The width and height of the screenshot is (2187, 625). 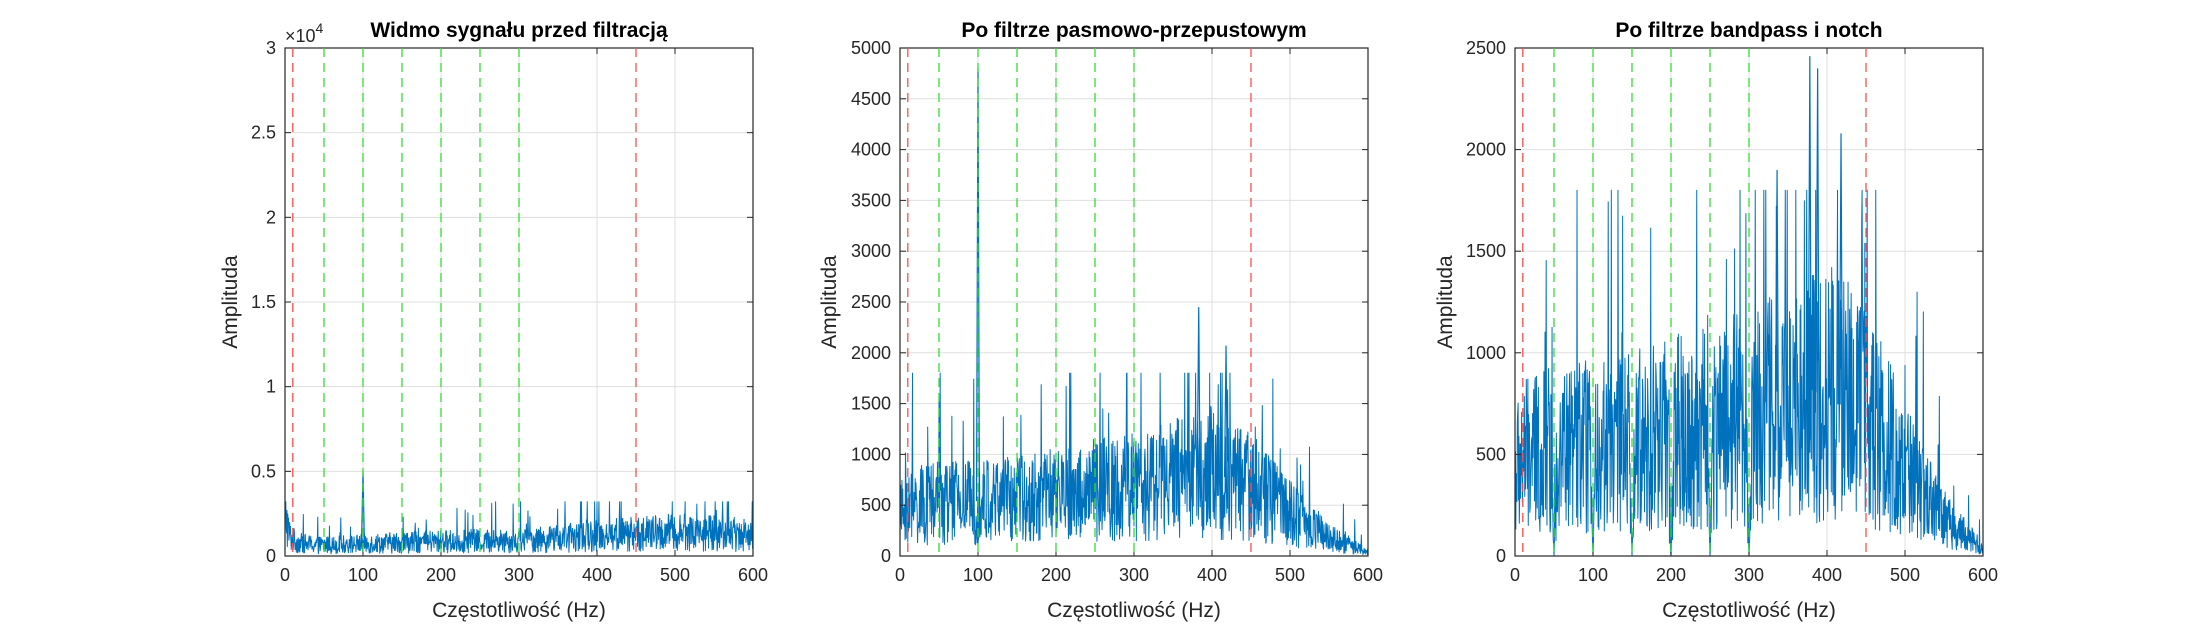 I want to click on exponent-base: ×10, so click(x=300, y=36).